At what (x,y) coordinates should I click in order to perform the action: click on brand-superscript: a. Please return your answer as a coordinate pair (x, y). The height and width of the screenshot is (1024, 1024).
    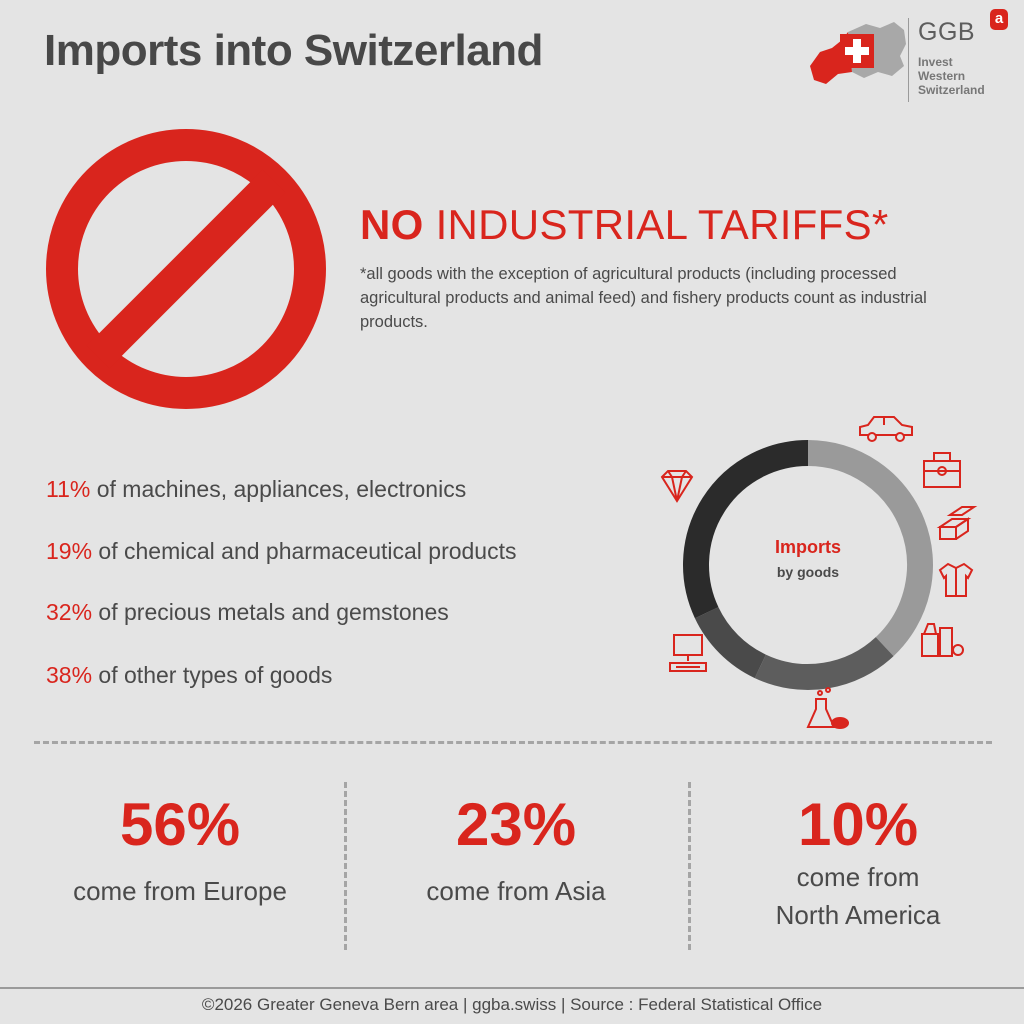
    Looking at the image, I should click on (999, 19).